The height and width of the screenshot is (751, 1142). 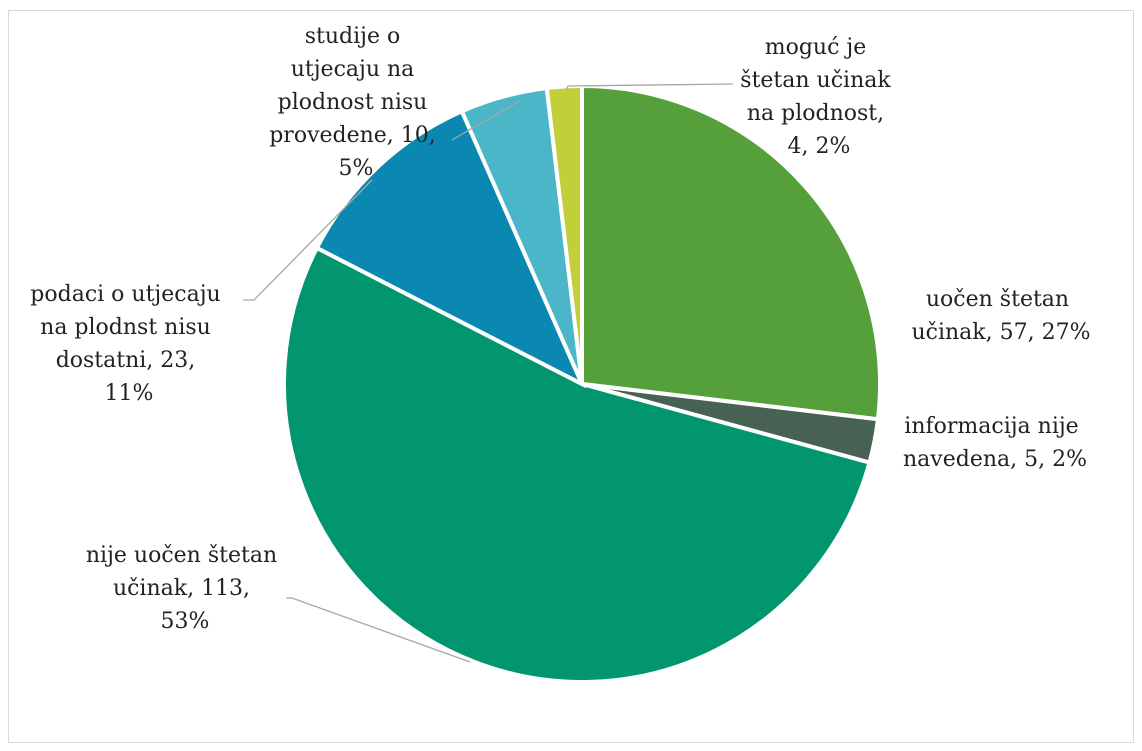 I want to click on leader-line-podaci, so click(x=308, y=240).